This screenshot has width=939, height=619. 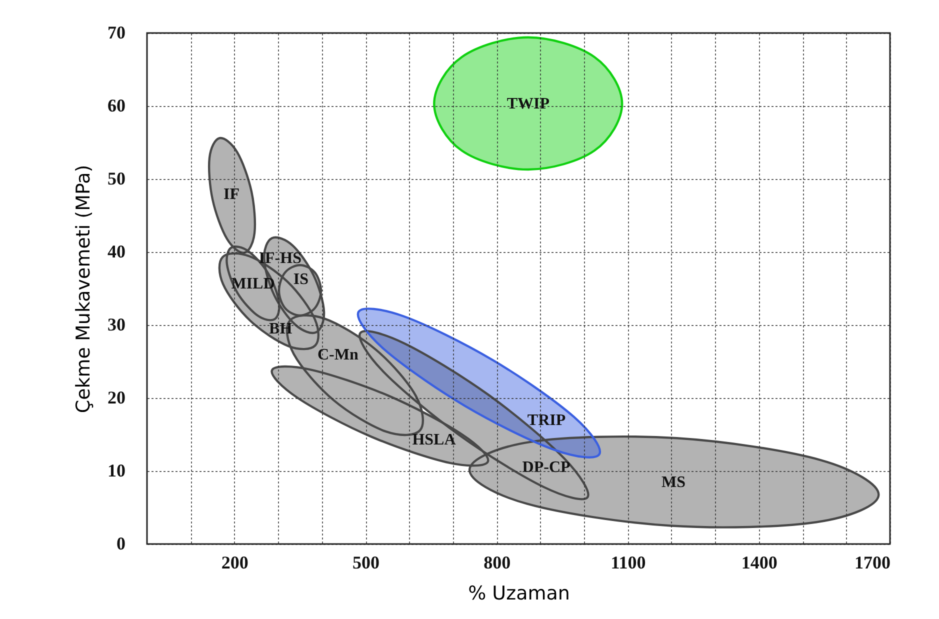 What do you see at coordinates (759, 562) in the screenshot?
I see `x-tick-label: 1400` at bounding box center [759, 562].